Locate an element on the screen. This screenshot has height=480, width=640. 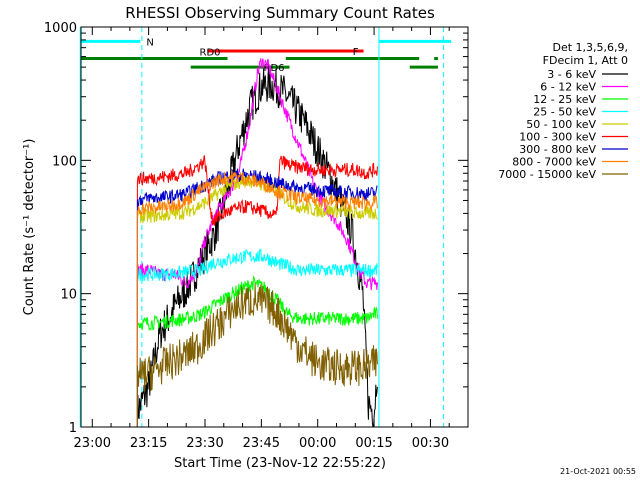
flag-label-rd0: RD0 is located at coordinates (210, 53).